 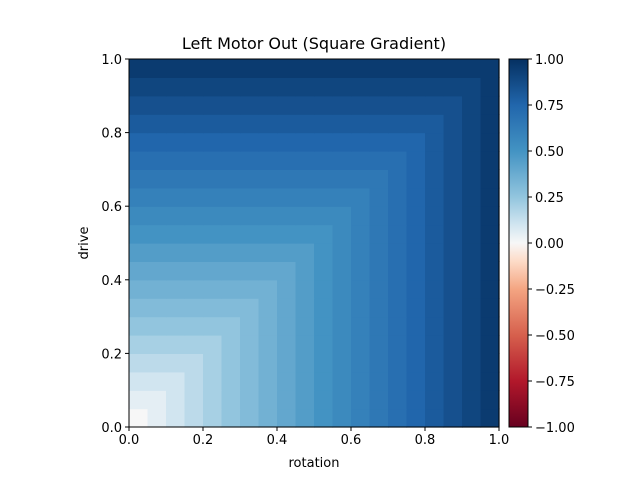 I want to click on y-axis: 0.0 0.2 0.4 0.6 0.8 1.0, so click(x=115, y=244).